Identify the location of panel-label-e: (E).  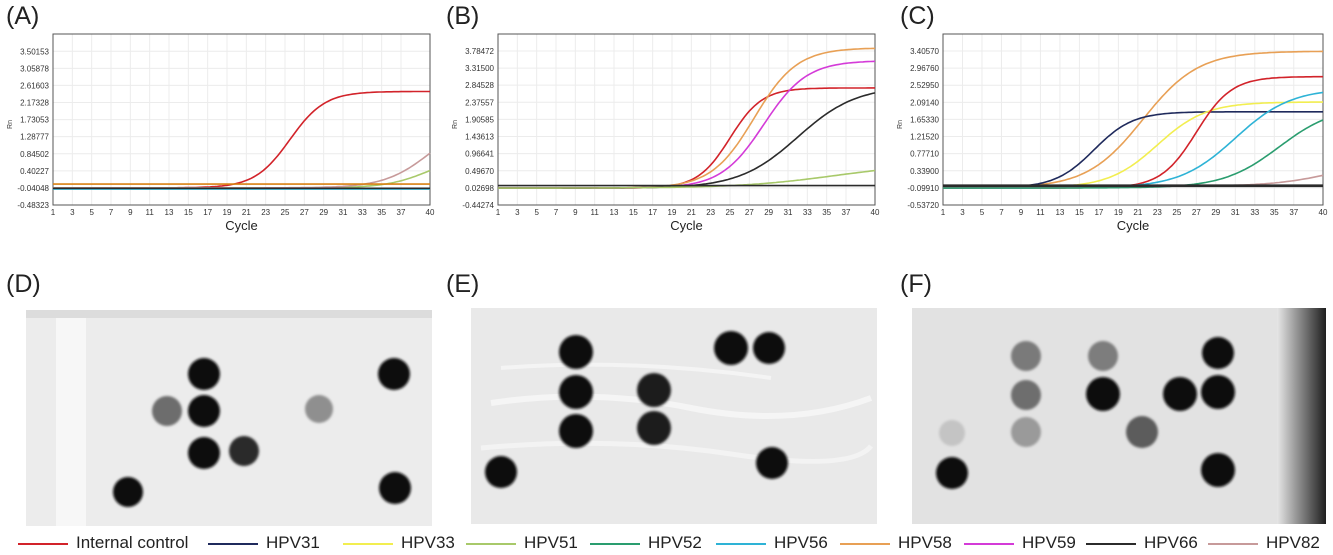
(463, 284).